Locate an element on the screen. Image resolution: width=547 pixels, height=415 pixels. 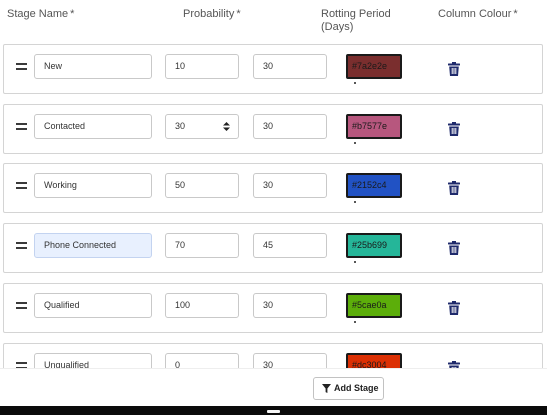
home-indicator is located at coordinates (273, 411).